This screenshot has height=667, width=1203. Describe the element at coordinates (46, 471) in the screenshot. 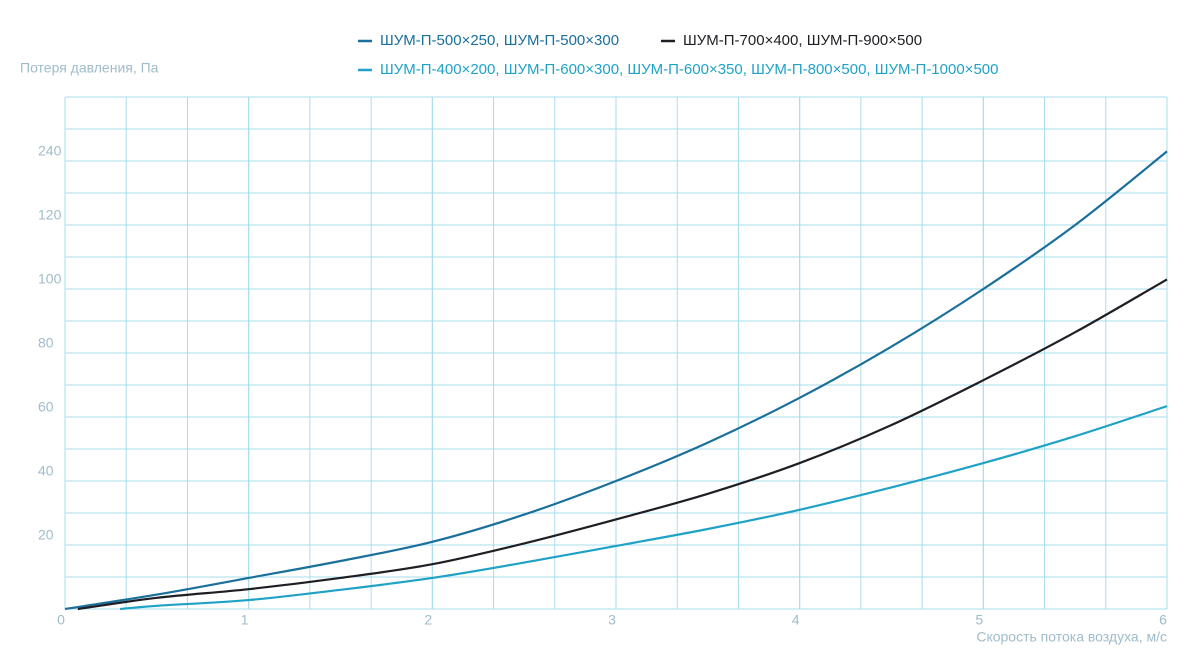

I see `y-tick-label: 40` at that location.